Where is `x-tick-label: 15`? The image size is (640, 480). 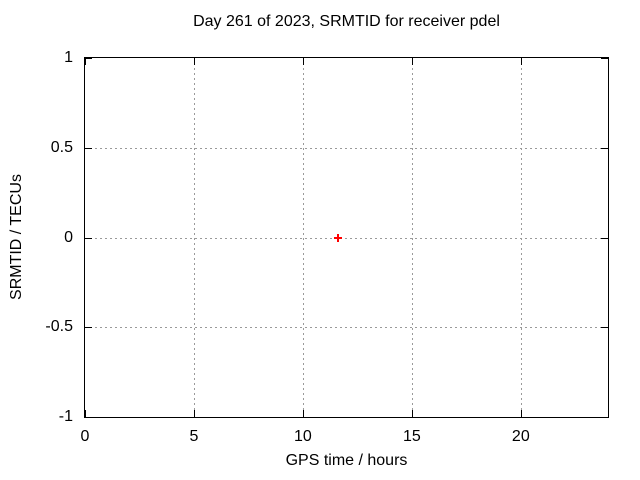 x-tick-label: 15 is located at coordinates (411, 436).